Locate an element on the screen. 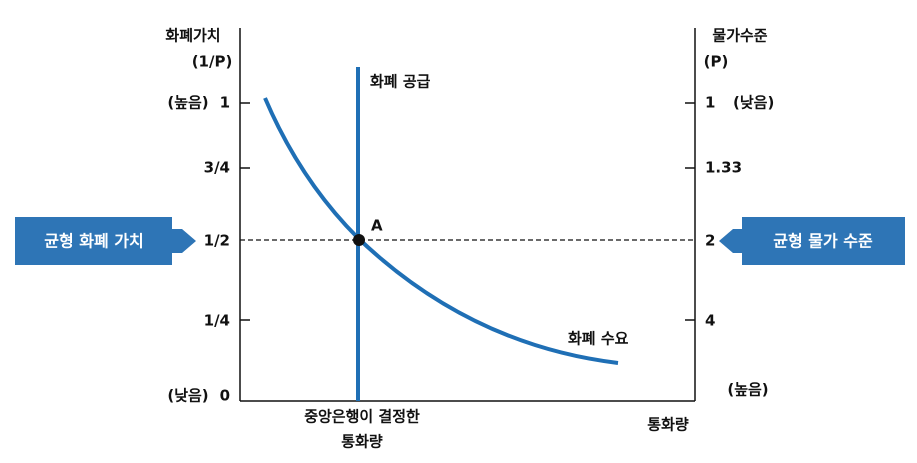 This screenshot has height=463, width=917. tick-label: 1/2 is located at coordinates (217, 241).